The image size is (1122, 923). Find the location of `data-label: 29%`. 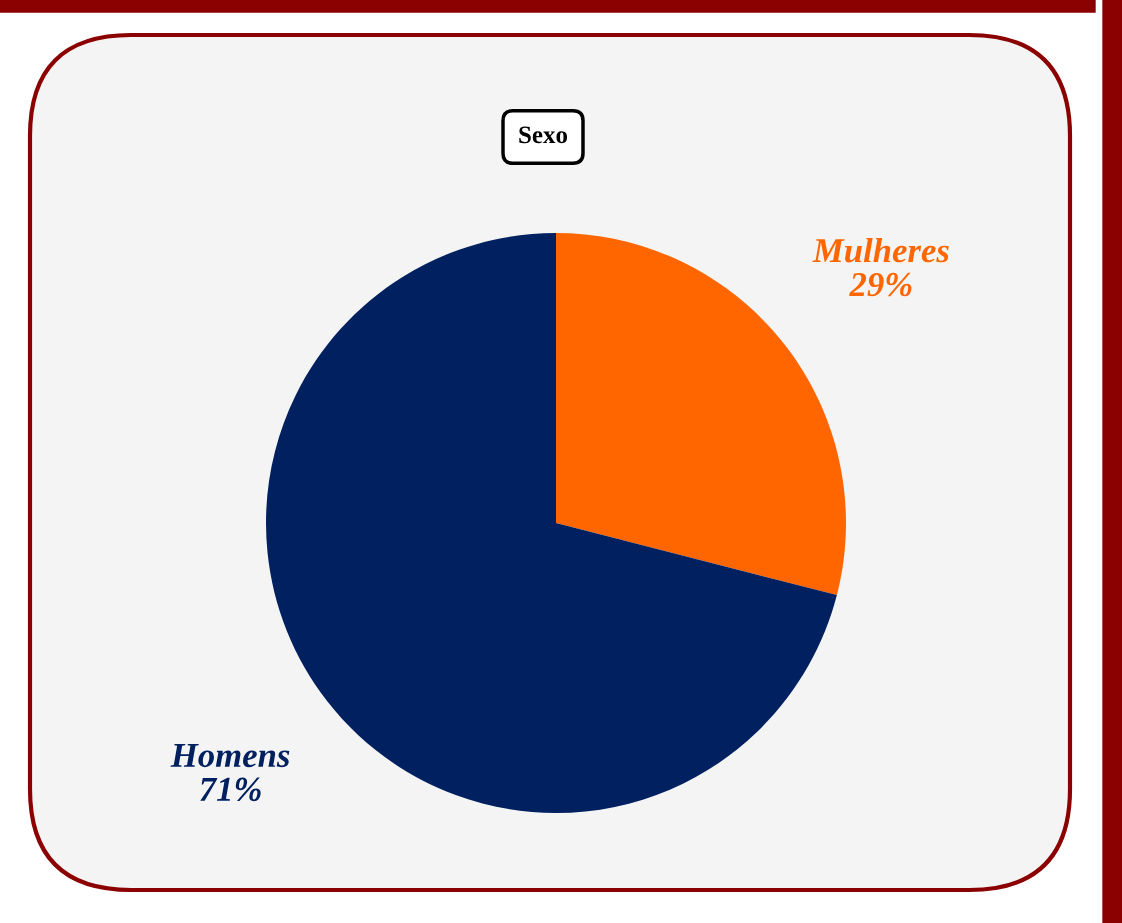

data-label: 29% is located at coordinates (880, 284).